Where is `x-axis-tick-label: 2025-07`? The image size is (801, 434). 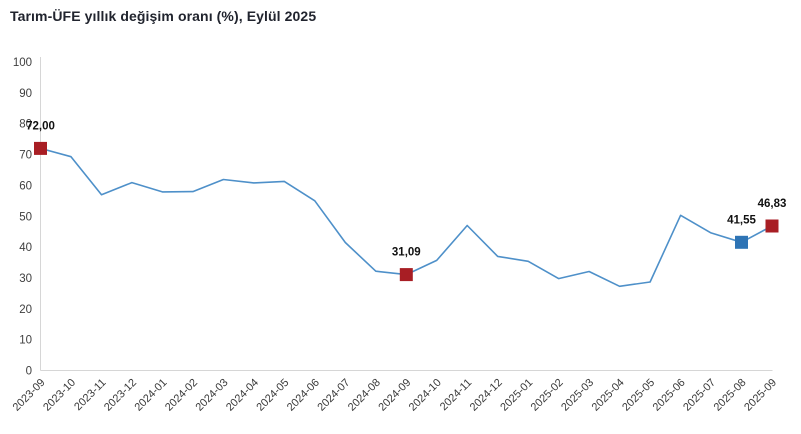 x-axis-tick-label: 2025-07 is located at coordinates (699, 395).